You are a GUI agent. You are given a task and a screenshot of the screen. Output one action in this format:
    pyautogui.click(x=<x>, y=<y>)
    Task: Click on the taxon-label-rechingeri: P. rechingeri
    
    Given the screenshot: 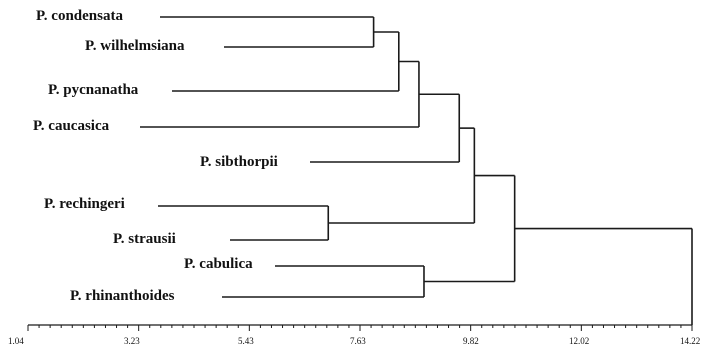 What is the action you would take?
    pyautogui.click(x=84, y=204)
    